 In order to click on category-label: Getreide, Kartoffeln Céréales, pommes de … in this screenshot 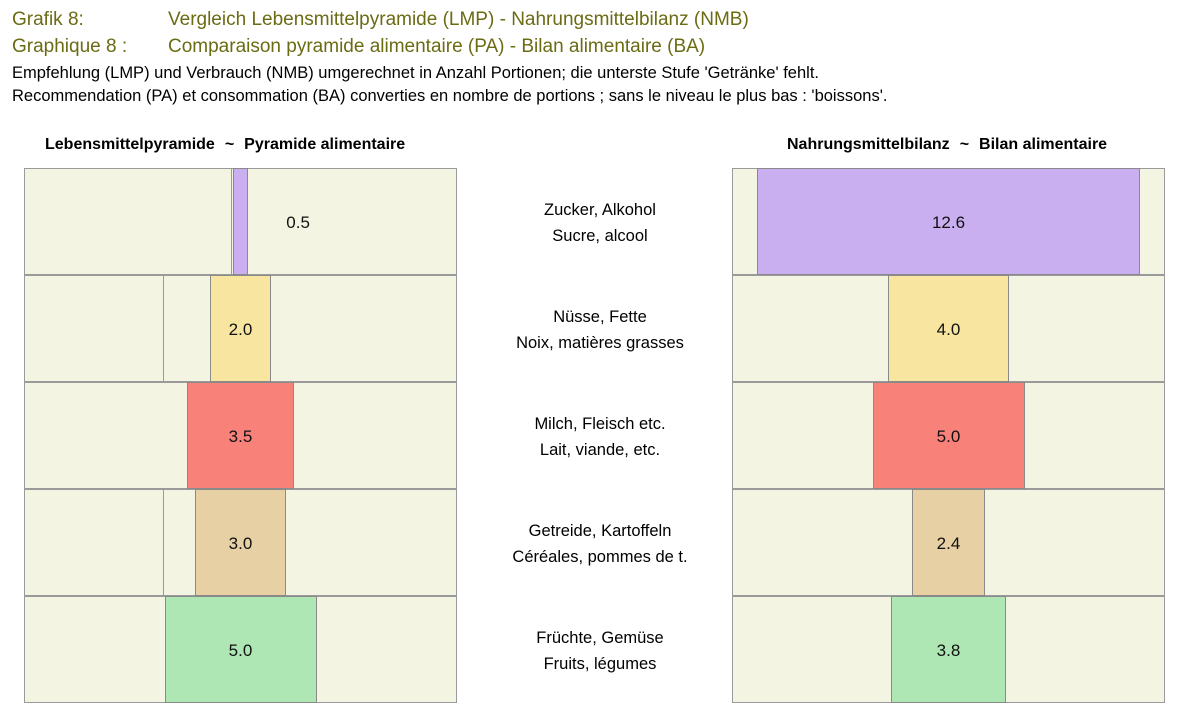, I will do `click(600, 544)`.